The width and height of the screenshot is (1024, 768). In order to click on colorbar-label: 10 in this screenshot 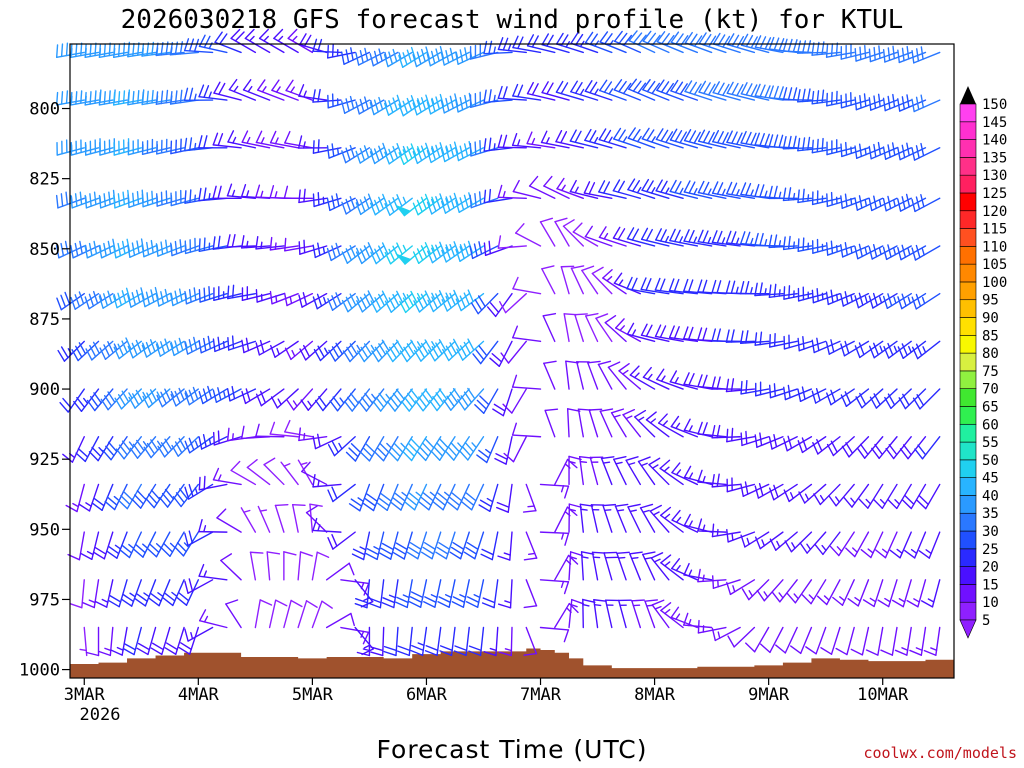, I will do `click(990, 603)`.